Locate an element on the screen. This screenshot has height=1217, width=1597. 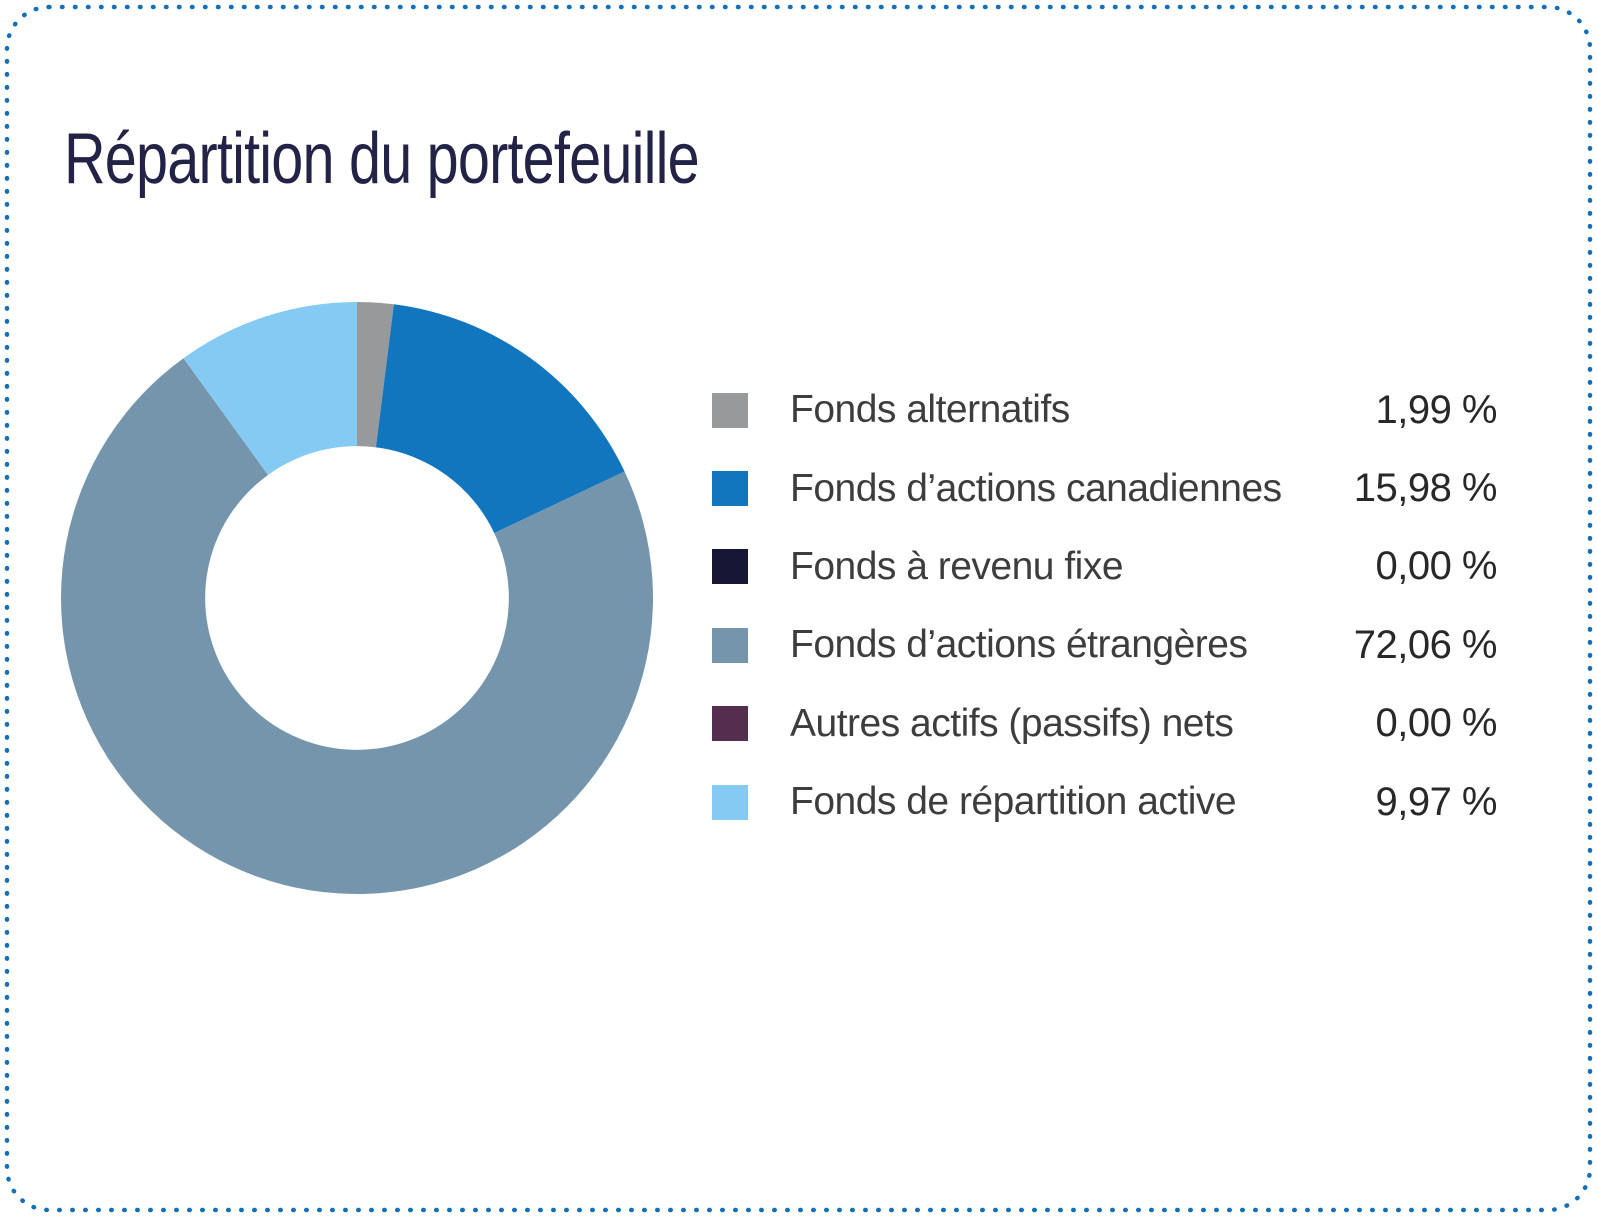
legend-value: 1,99 % is located at coordinates (1436, 409).